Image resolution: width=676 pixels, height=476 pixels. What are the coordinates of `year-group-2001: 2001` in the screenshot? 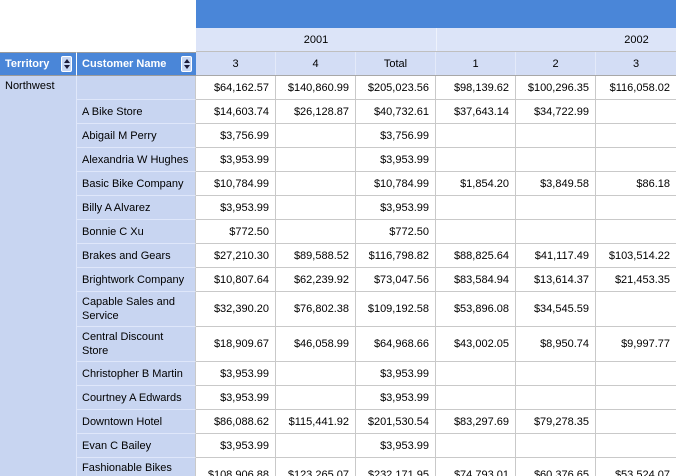 It's located at (316, 39).